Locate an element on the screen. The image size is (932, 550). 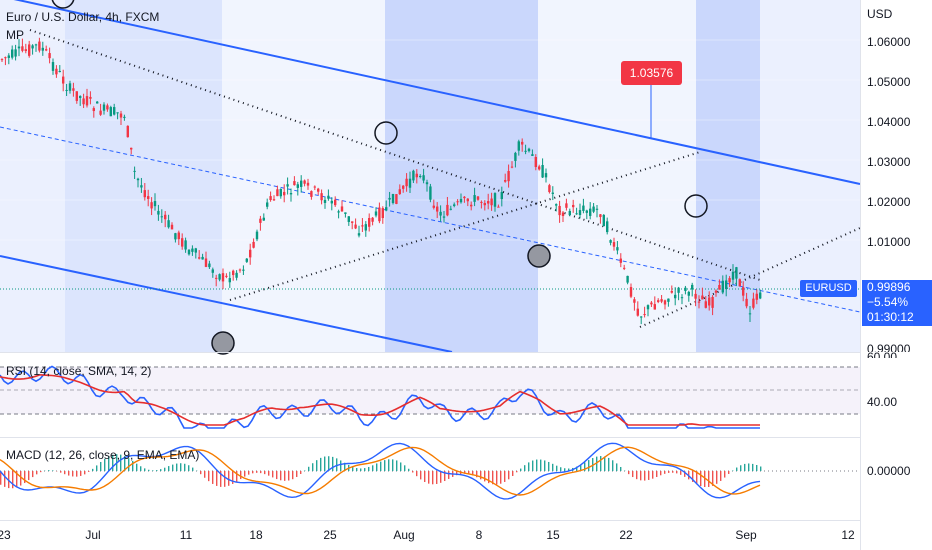
channel-lower is located at coordinates (226, 304).